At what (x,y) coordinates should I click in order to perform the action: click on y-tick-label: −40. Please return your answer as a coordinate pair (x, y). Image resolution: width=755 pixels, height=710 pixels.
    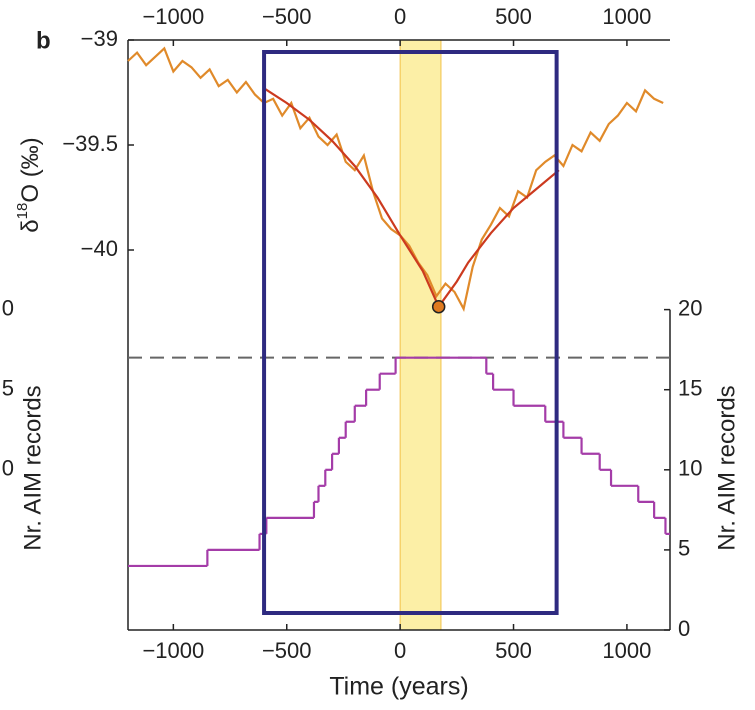
    Looking at the image, I should click on (99, 248).